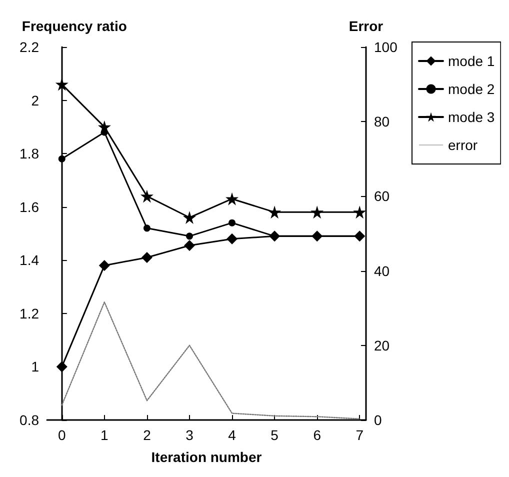 Image resolution: width=509 pixels, height=477 pixels. What do you see at coordinates (30, 47) in the screenshot?
I see `y-tick-label: 2.2` at bounding box center [30, 47].